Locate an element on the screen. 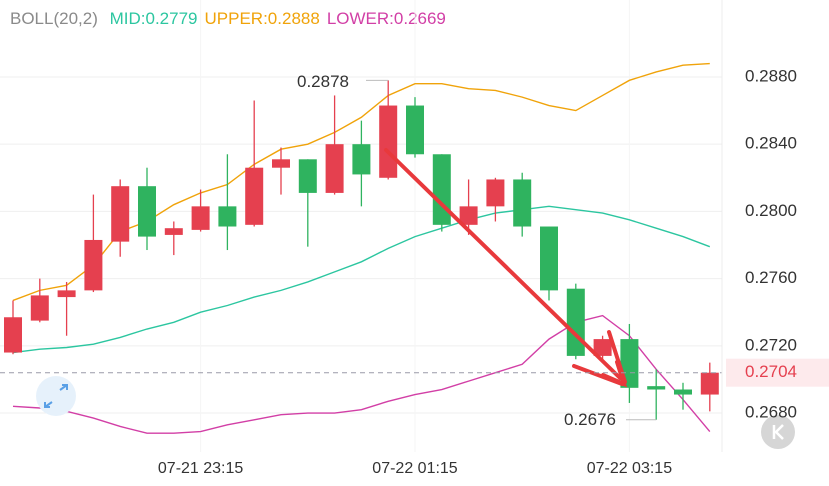  expand-bg is located at coordinates (56, 396).